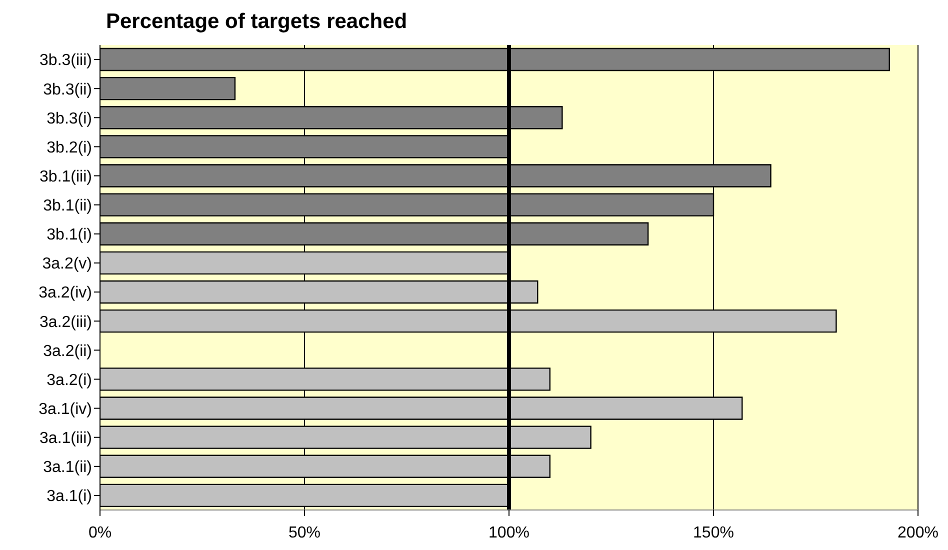 The image size is (948, 550). What do you see at coordinates (66, 322) in the screenshot?
I see `y-tick-label: 3a.2(iii)` at bounding box center [66, 322].